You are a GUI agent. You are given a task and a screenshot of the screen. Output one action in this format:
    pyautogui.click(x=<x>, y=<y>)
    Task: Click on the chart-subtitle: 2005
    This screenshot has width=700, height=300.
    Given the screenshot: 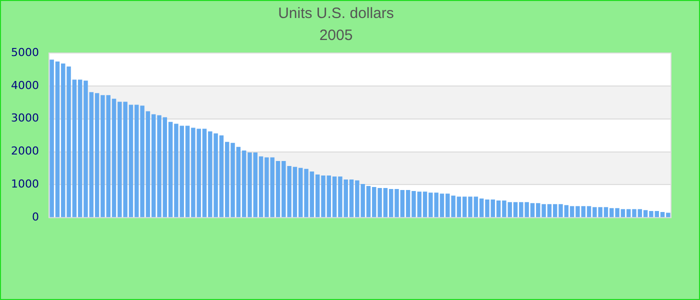 What is the action you would take?
    pyautogui.click(x=336, y=35)
    